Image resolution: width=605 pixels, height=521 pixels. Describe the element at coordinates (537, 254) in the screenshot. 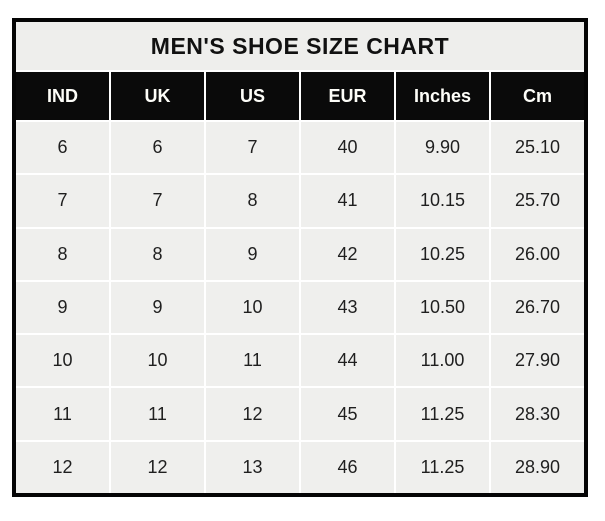

I see `table-cell: 26.00` at that location.